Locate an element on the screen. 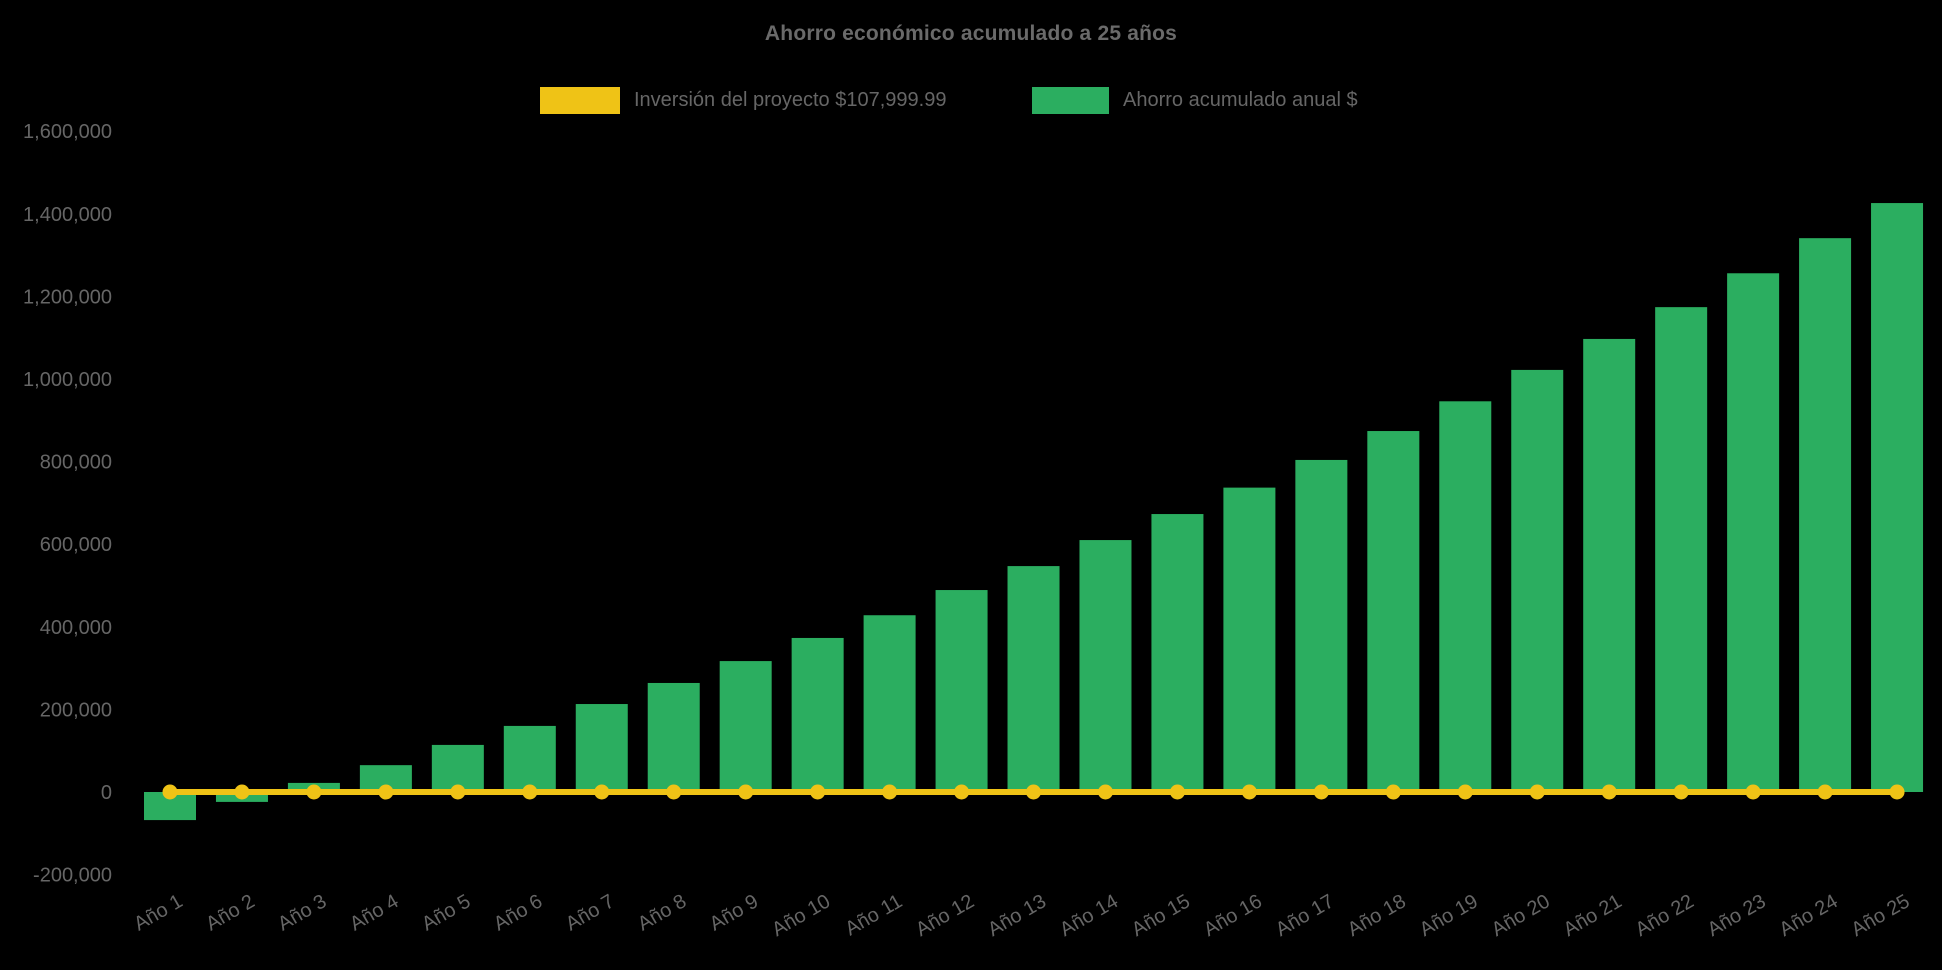 The height and width of the screenshot is (970, 1942). legend-label-investment: Inversión del proyecto $107,999.99 is located at coordinates (790, 100).